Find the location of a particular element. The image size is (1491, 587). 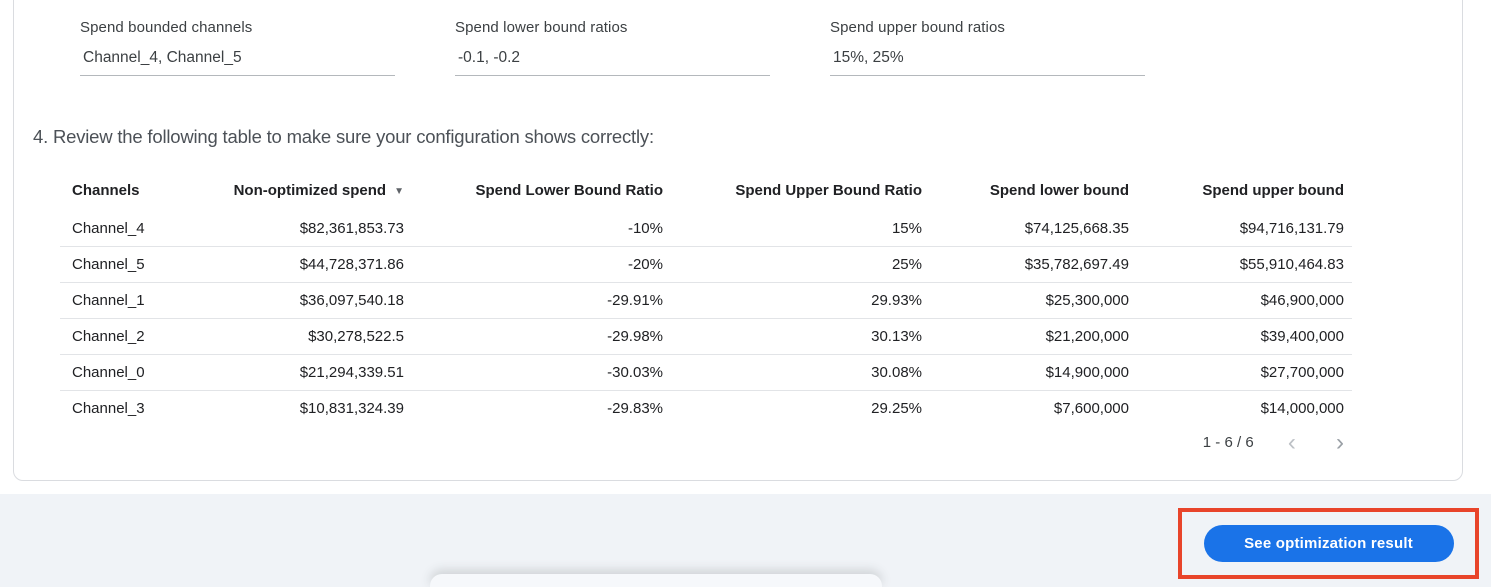

channel-cell: Channel_0 is located at coordinates (108, 372).